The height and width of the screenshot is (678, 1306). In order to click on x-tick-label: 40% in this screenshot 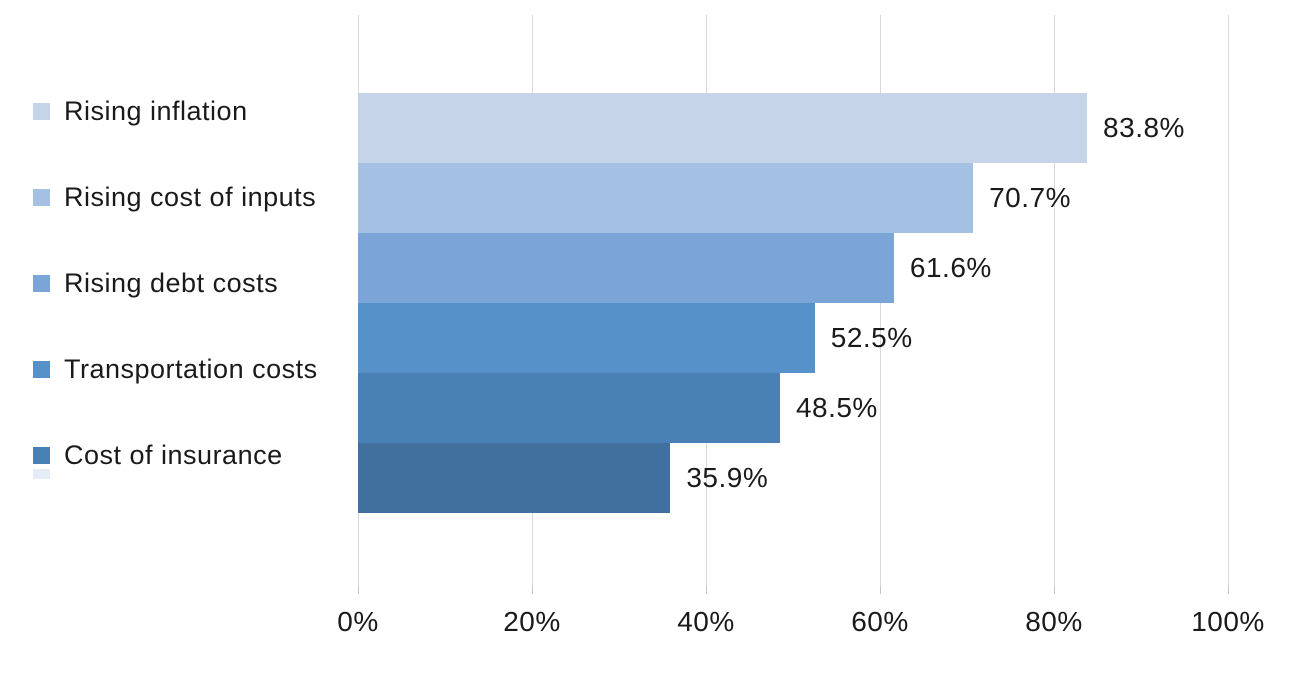, I will do `click(706, 621)`.